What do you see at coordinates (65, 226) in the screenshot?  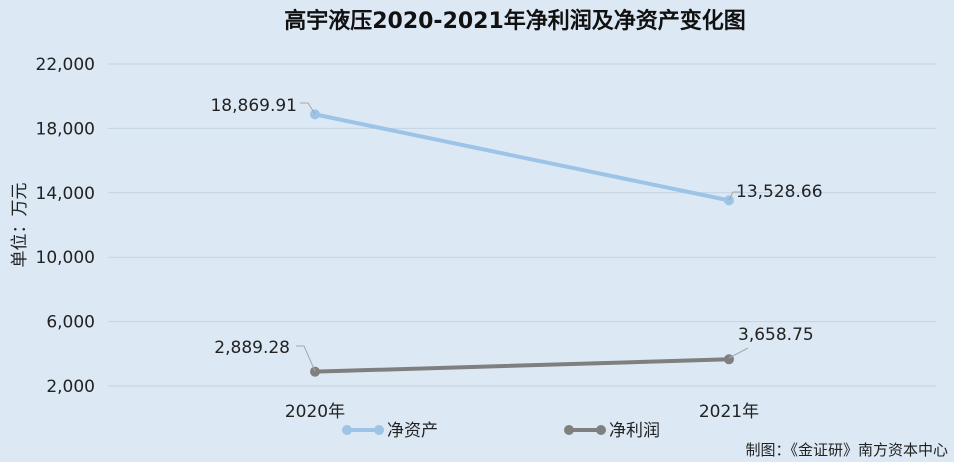 I see `y-ticks: 2,000 6,000 10,000 14,000 18,000 22,000` at bounding box center [65, 226].